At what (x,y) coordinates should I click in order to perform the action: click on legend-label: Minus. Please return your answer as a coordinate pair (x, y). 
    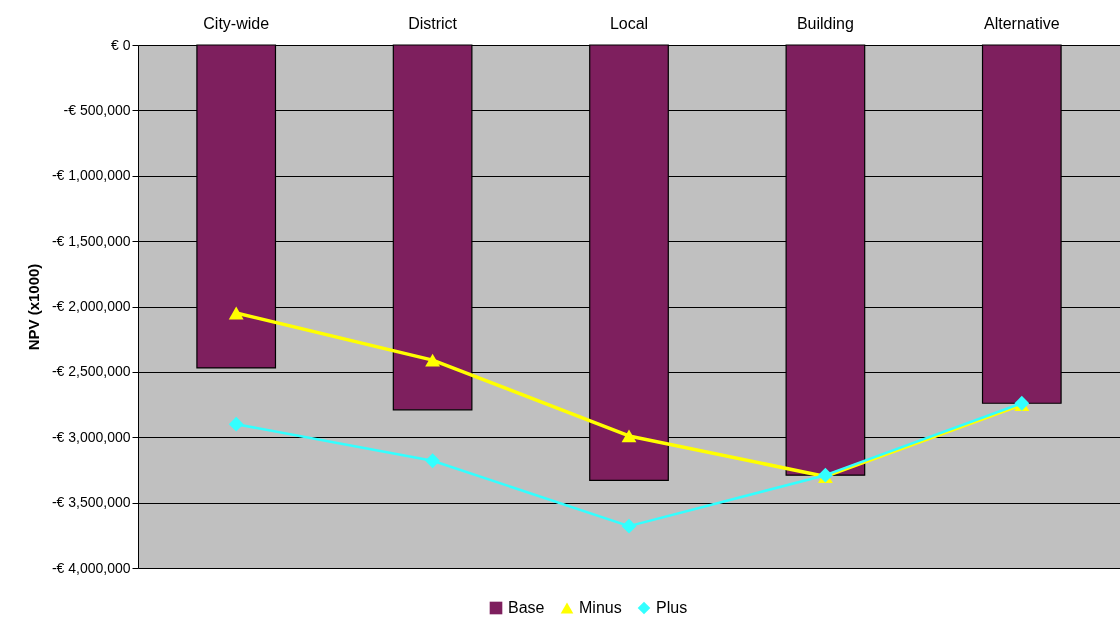
    Looking at the image, I should click on (600, 607).